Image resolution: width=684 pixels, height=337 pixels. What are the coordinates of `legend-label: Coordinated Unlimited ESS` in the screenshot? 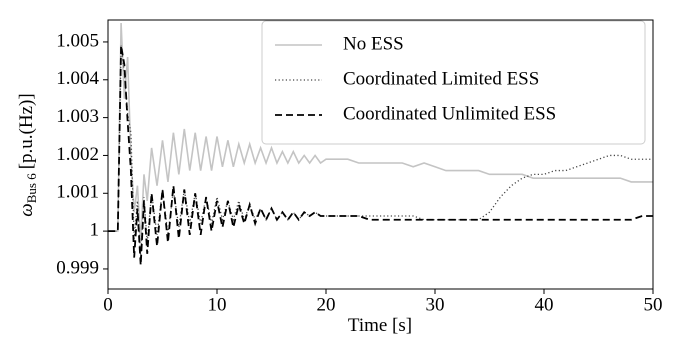 It's located at (449, 113).